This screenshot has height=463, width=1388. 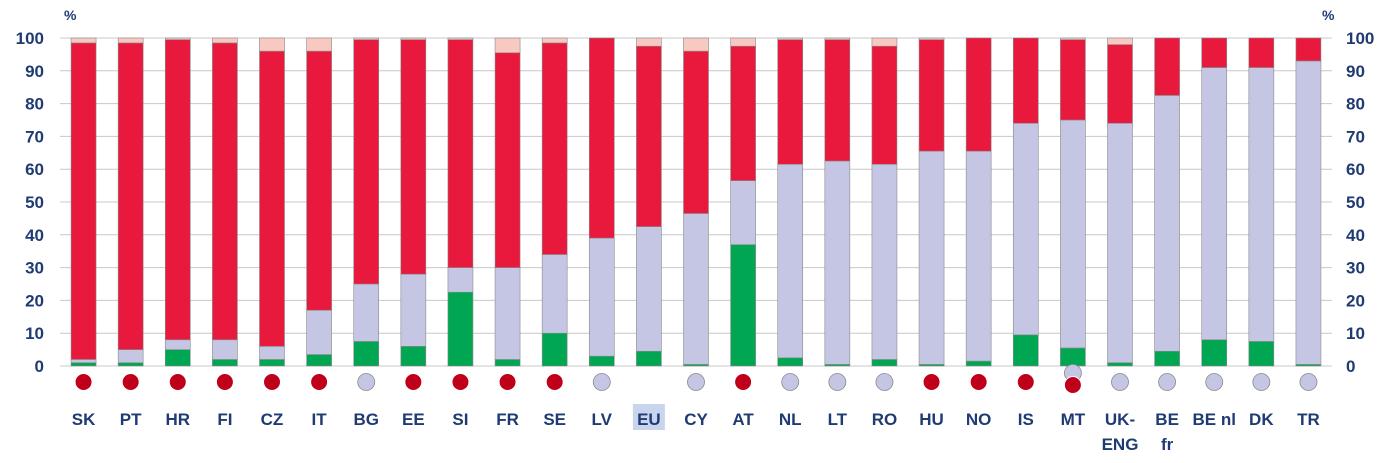 What do you see at coordinates (1355, 169) in the screenshot?
I see `y-tick-label-right: 60` at bounding box center [1355, 169].